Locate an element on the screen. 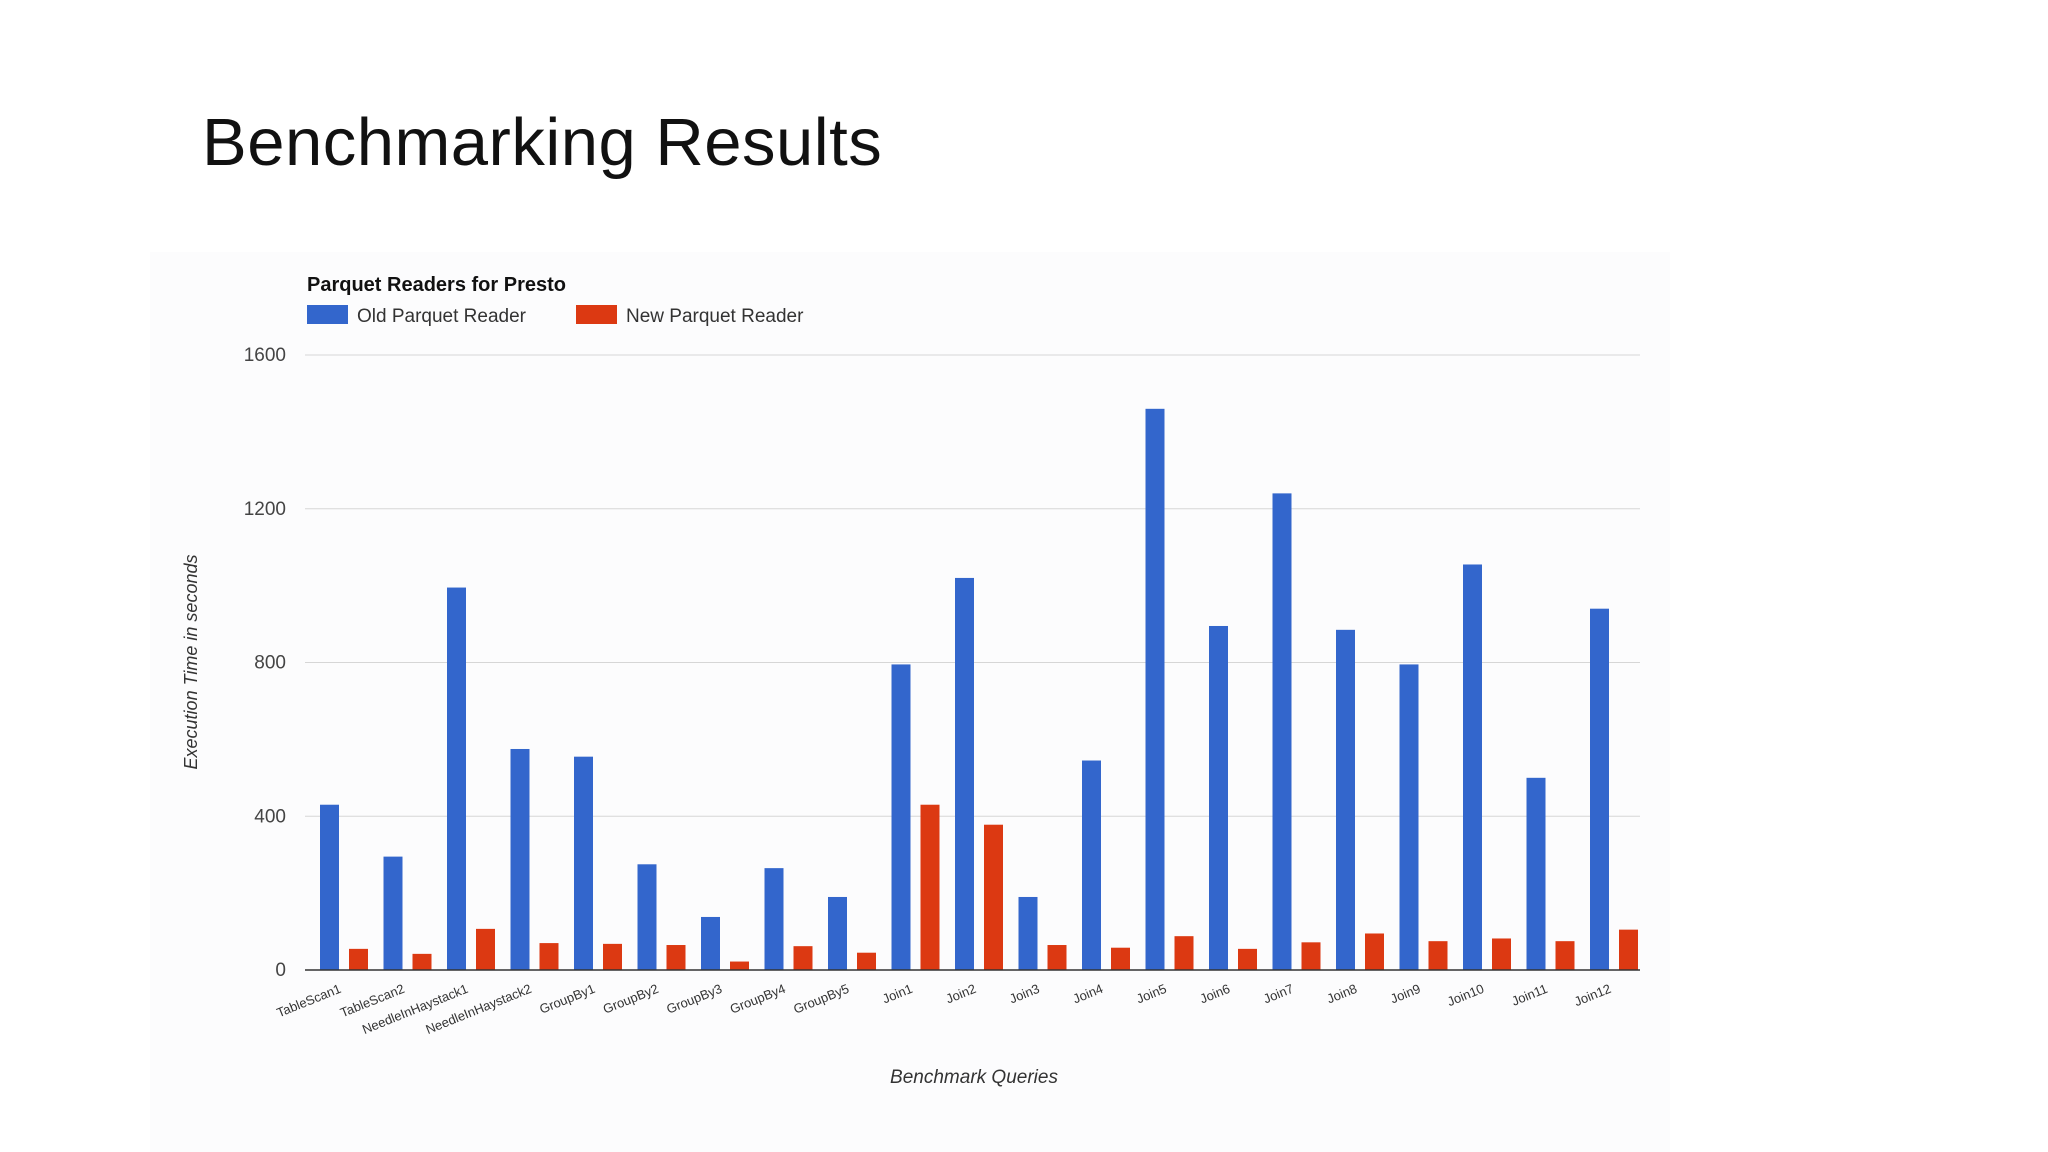 The height and width of the screenshot is (1152, 2048). bar-old-needleinhaystack1 is located at coordinates (456, 778).